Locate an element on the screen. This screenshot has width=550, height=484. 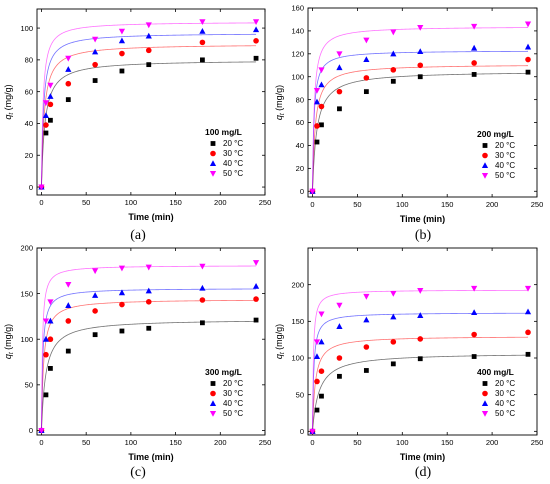
legend-title: 300 mg/L is located at coordinates (223, 372).